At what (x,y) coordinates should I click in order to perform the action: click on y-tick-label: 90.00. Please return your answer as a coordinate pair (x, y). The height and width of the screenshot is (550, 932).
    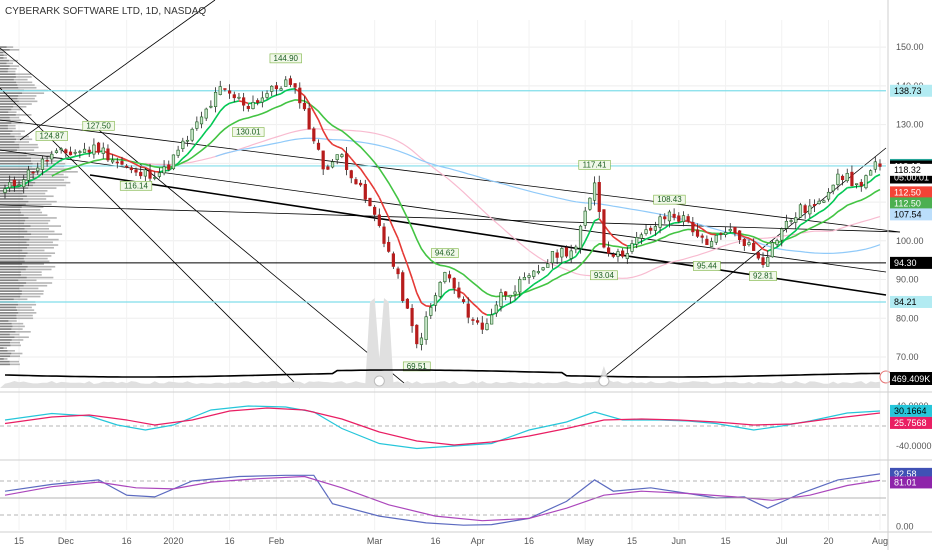
    Looking at the image, I should click on (907, 280).